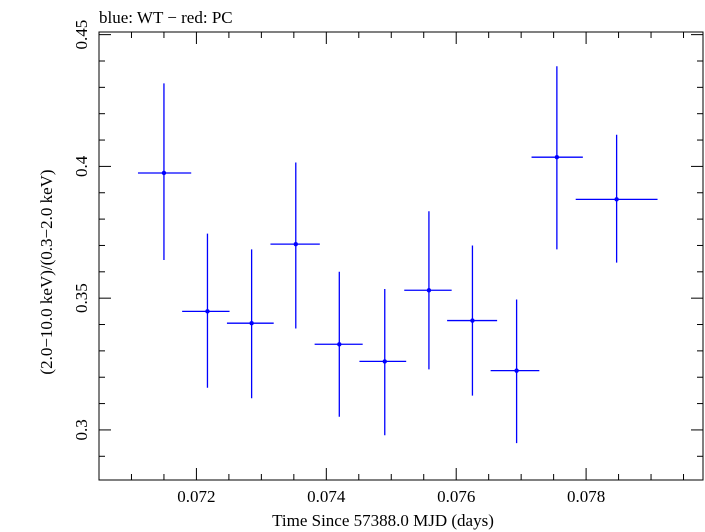 The width and height of the screenshot is (705, 532). What do you see at coordinates (196, 496) in the screenshot?
I see `x-tick-label: 0.072` at bounding box center [196, 496].